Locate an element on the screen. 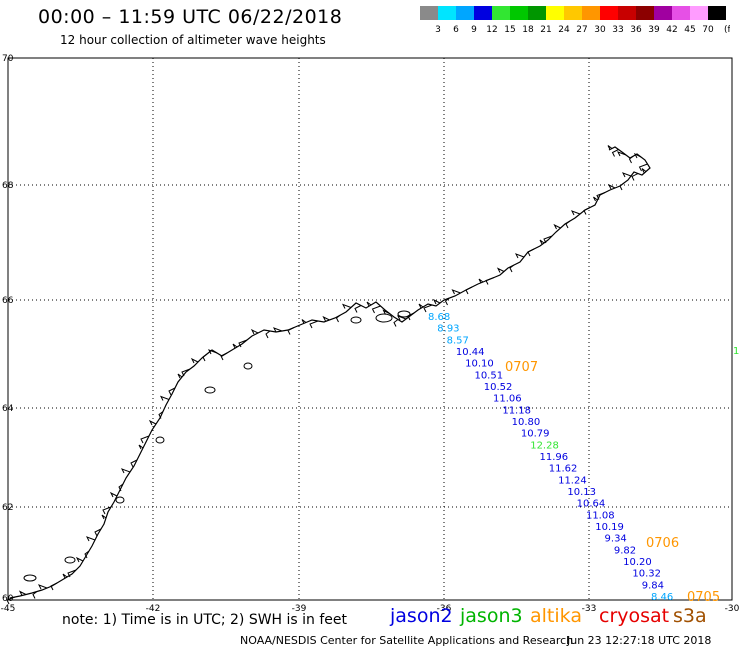  satellite-legend-s3a: s3a is located at coordinates (690, 616).